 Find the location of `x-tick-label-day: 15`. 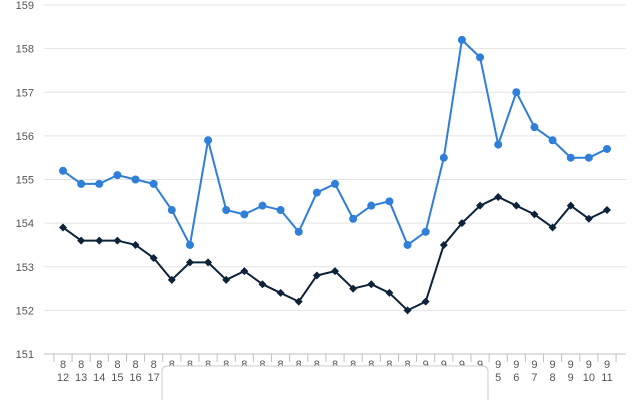

x-tick-label-day: 15 is located at coordinates (117, 378).